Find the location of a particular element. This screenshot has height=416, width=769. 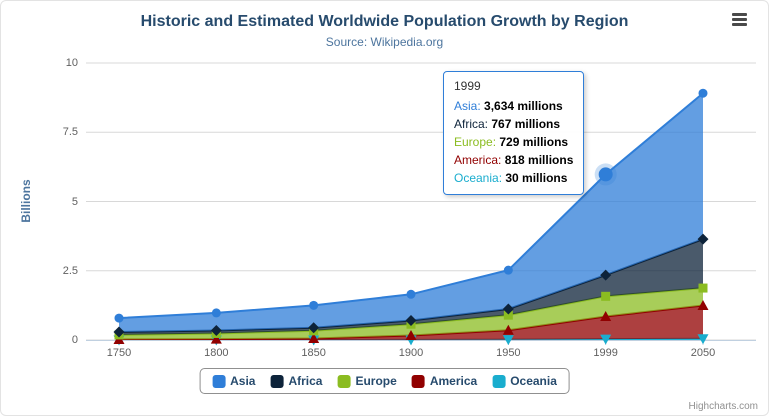

y-axis-label: 0 is located at coordinates (74, 340).